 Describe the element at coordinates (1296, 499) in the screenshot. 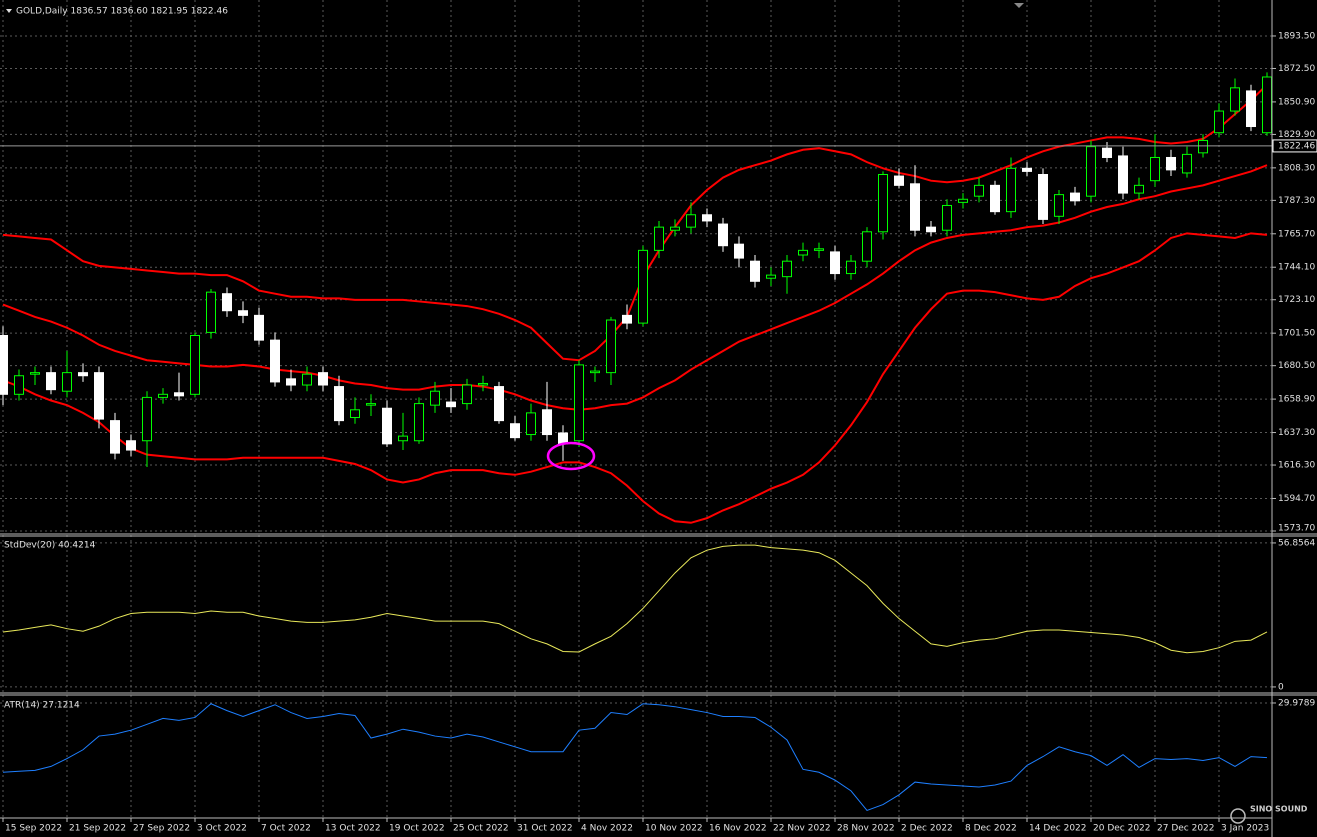

I see `y-tick-label: 1594.70` at that location.